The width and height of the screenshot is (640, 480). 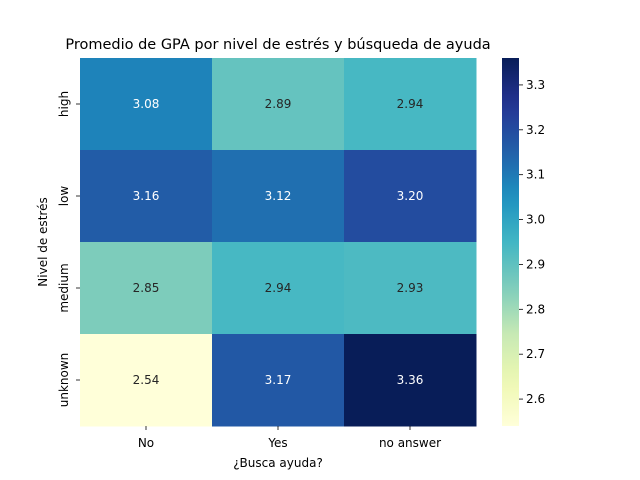 What do you see at coordinates (289, 438) in the screenshot?
I see `x-axis-ticks: No Yes no answer` at bounding box center [289, 438].